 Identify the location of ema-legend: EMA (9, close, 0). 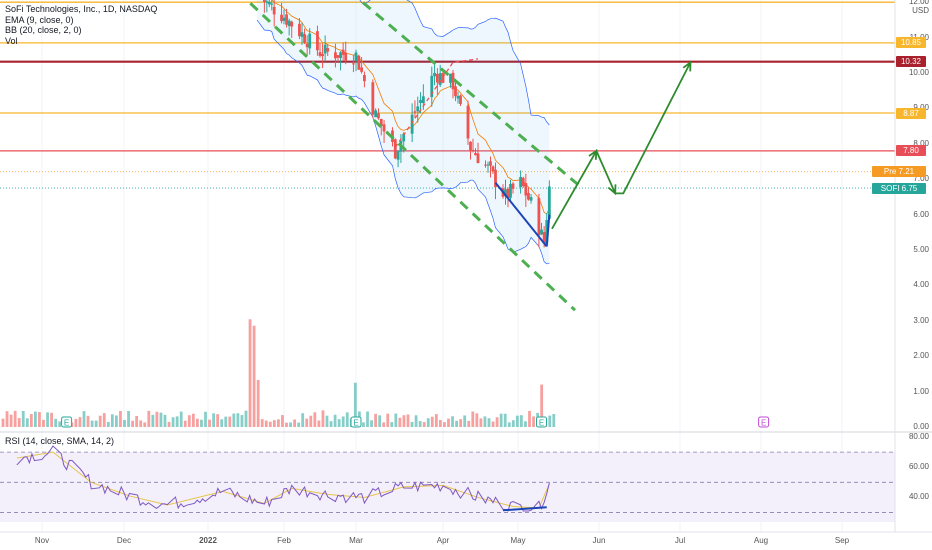
(39, 19).